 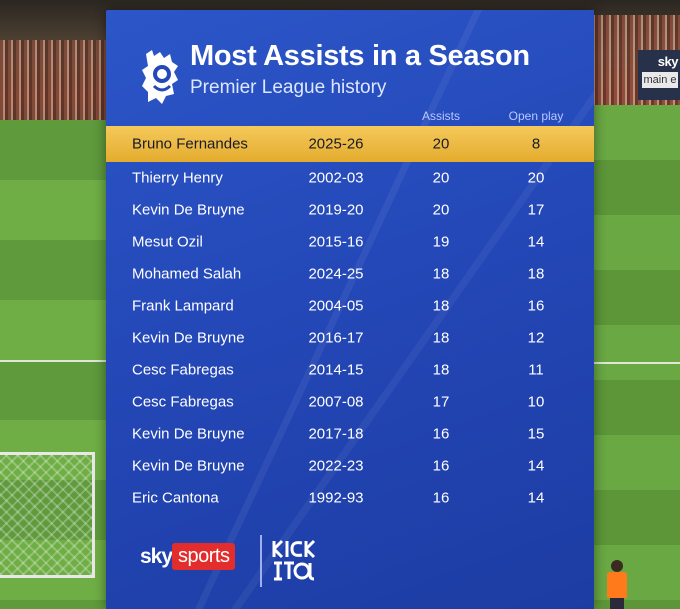 I want to click on table-row: Thierry Henry 2002-03 20 20, so click(x=350, y=178).